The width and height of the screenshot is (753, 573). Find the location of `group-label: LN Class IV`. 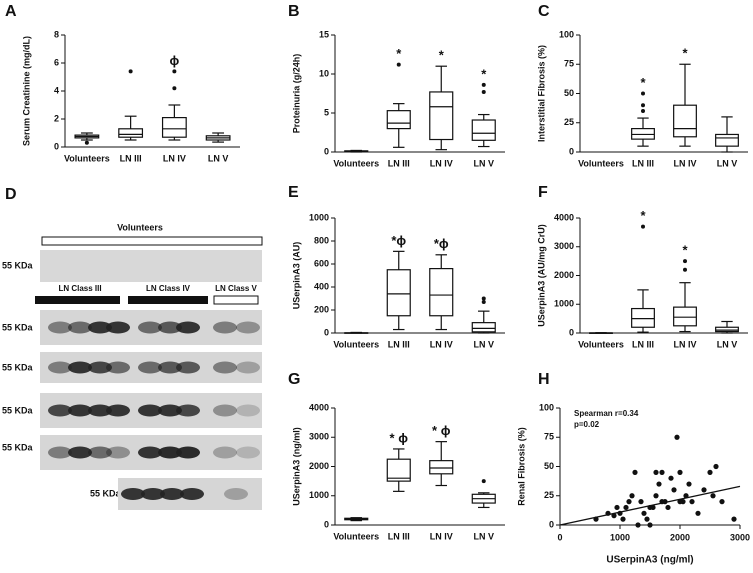

group-label: LN Class IV is located at coordinates (168, 288).